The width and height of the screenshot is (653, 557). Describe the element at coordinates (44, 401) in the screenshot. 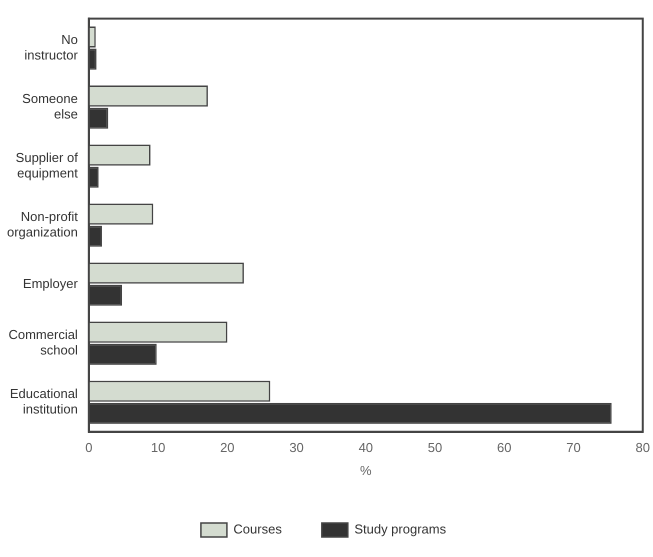

I see `y-tick-label: Educational institution` at that location.